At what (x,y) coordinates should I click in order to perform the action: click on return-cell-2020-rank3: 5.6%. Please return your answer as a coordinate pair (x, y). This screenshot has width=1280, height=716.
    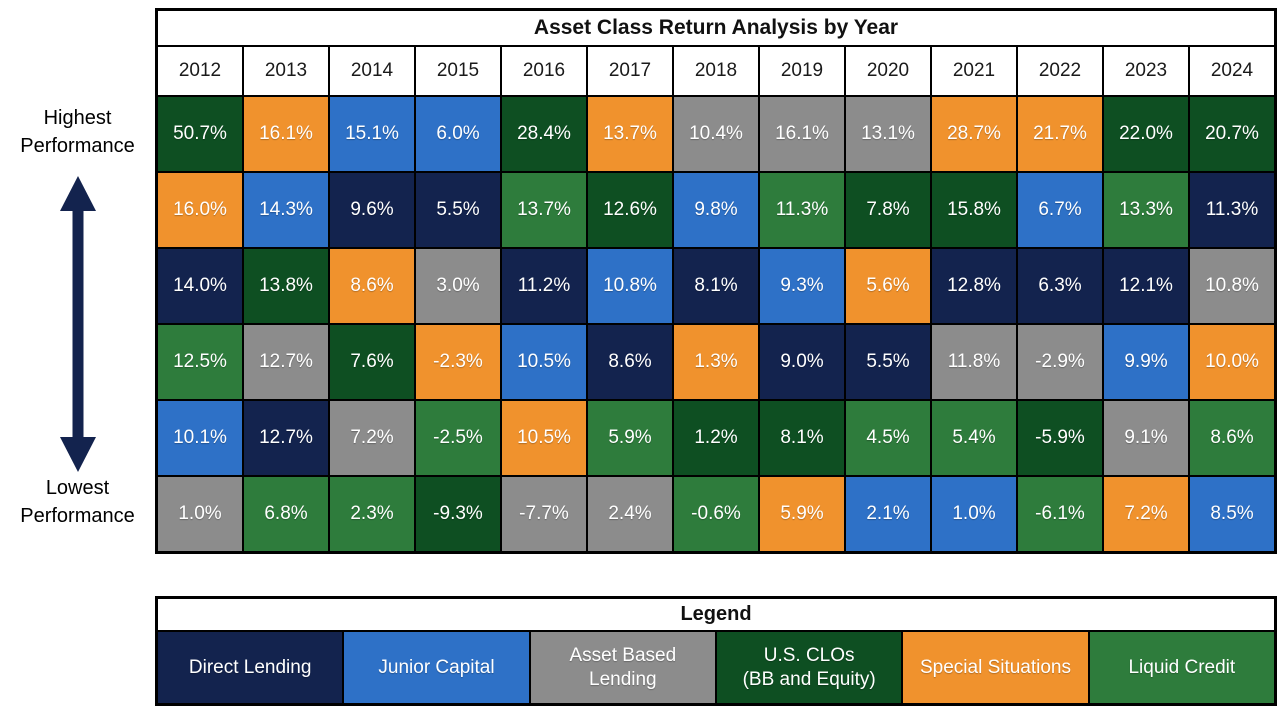
    Looking at the image, I should click on (888, 286).